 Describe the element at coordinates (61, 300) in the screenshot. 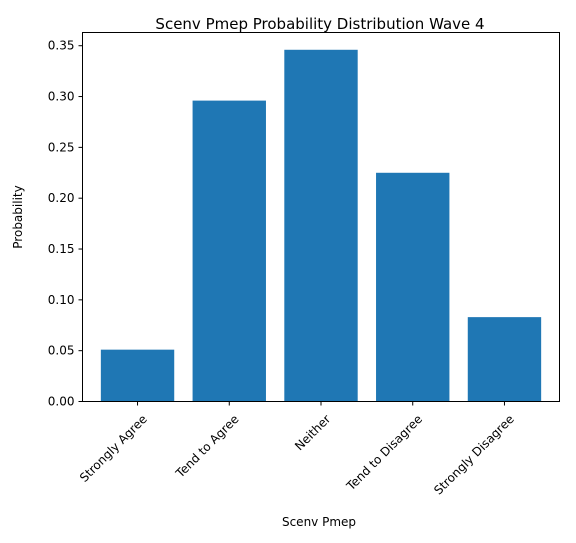

I see `y-tick-label: 0.10` at that location.